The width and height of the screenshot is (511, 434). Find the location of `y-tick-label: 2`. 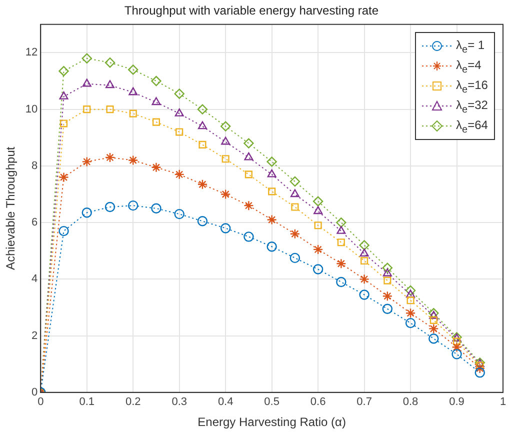

y-tick-label: 2 is located at coordinates (35, 336).